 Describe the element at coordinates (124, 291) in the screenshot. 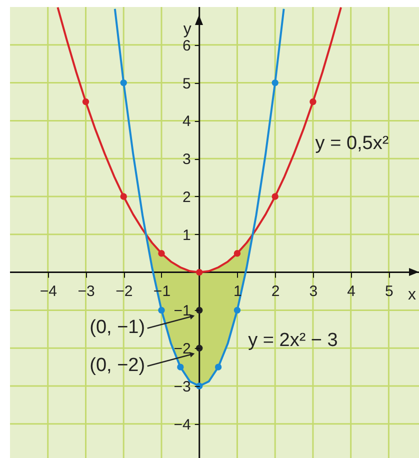

I see `x-tick-label: −2` at that location.